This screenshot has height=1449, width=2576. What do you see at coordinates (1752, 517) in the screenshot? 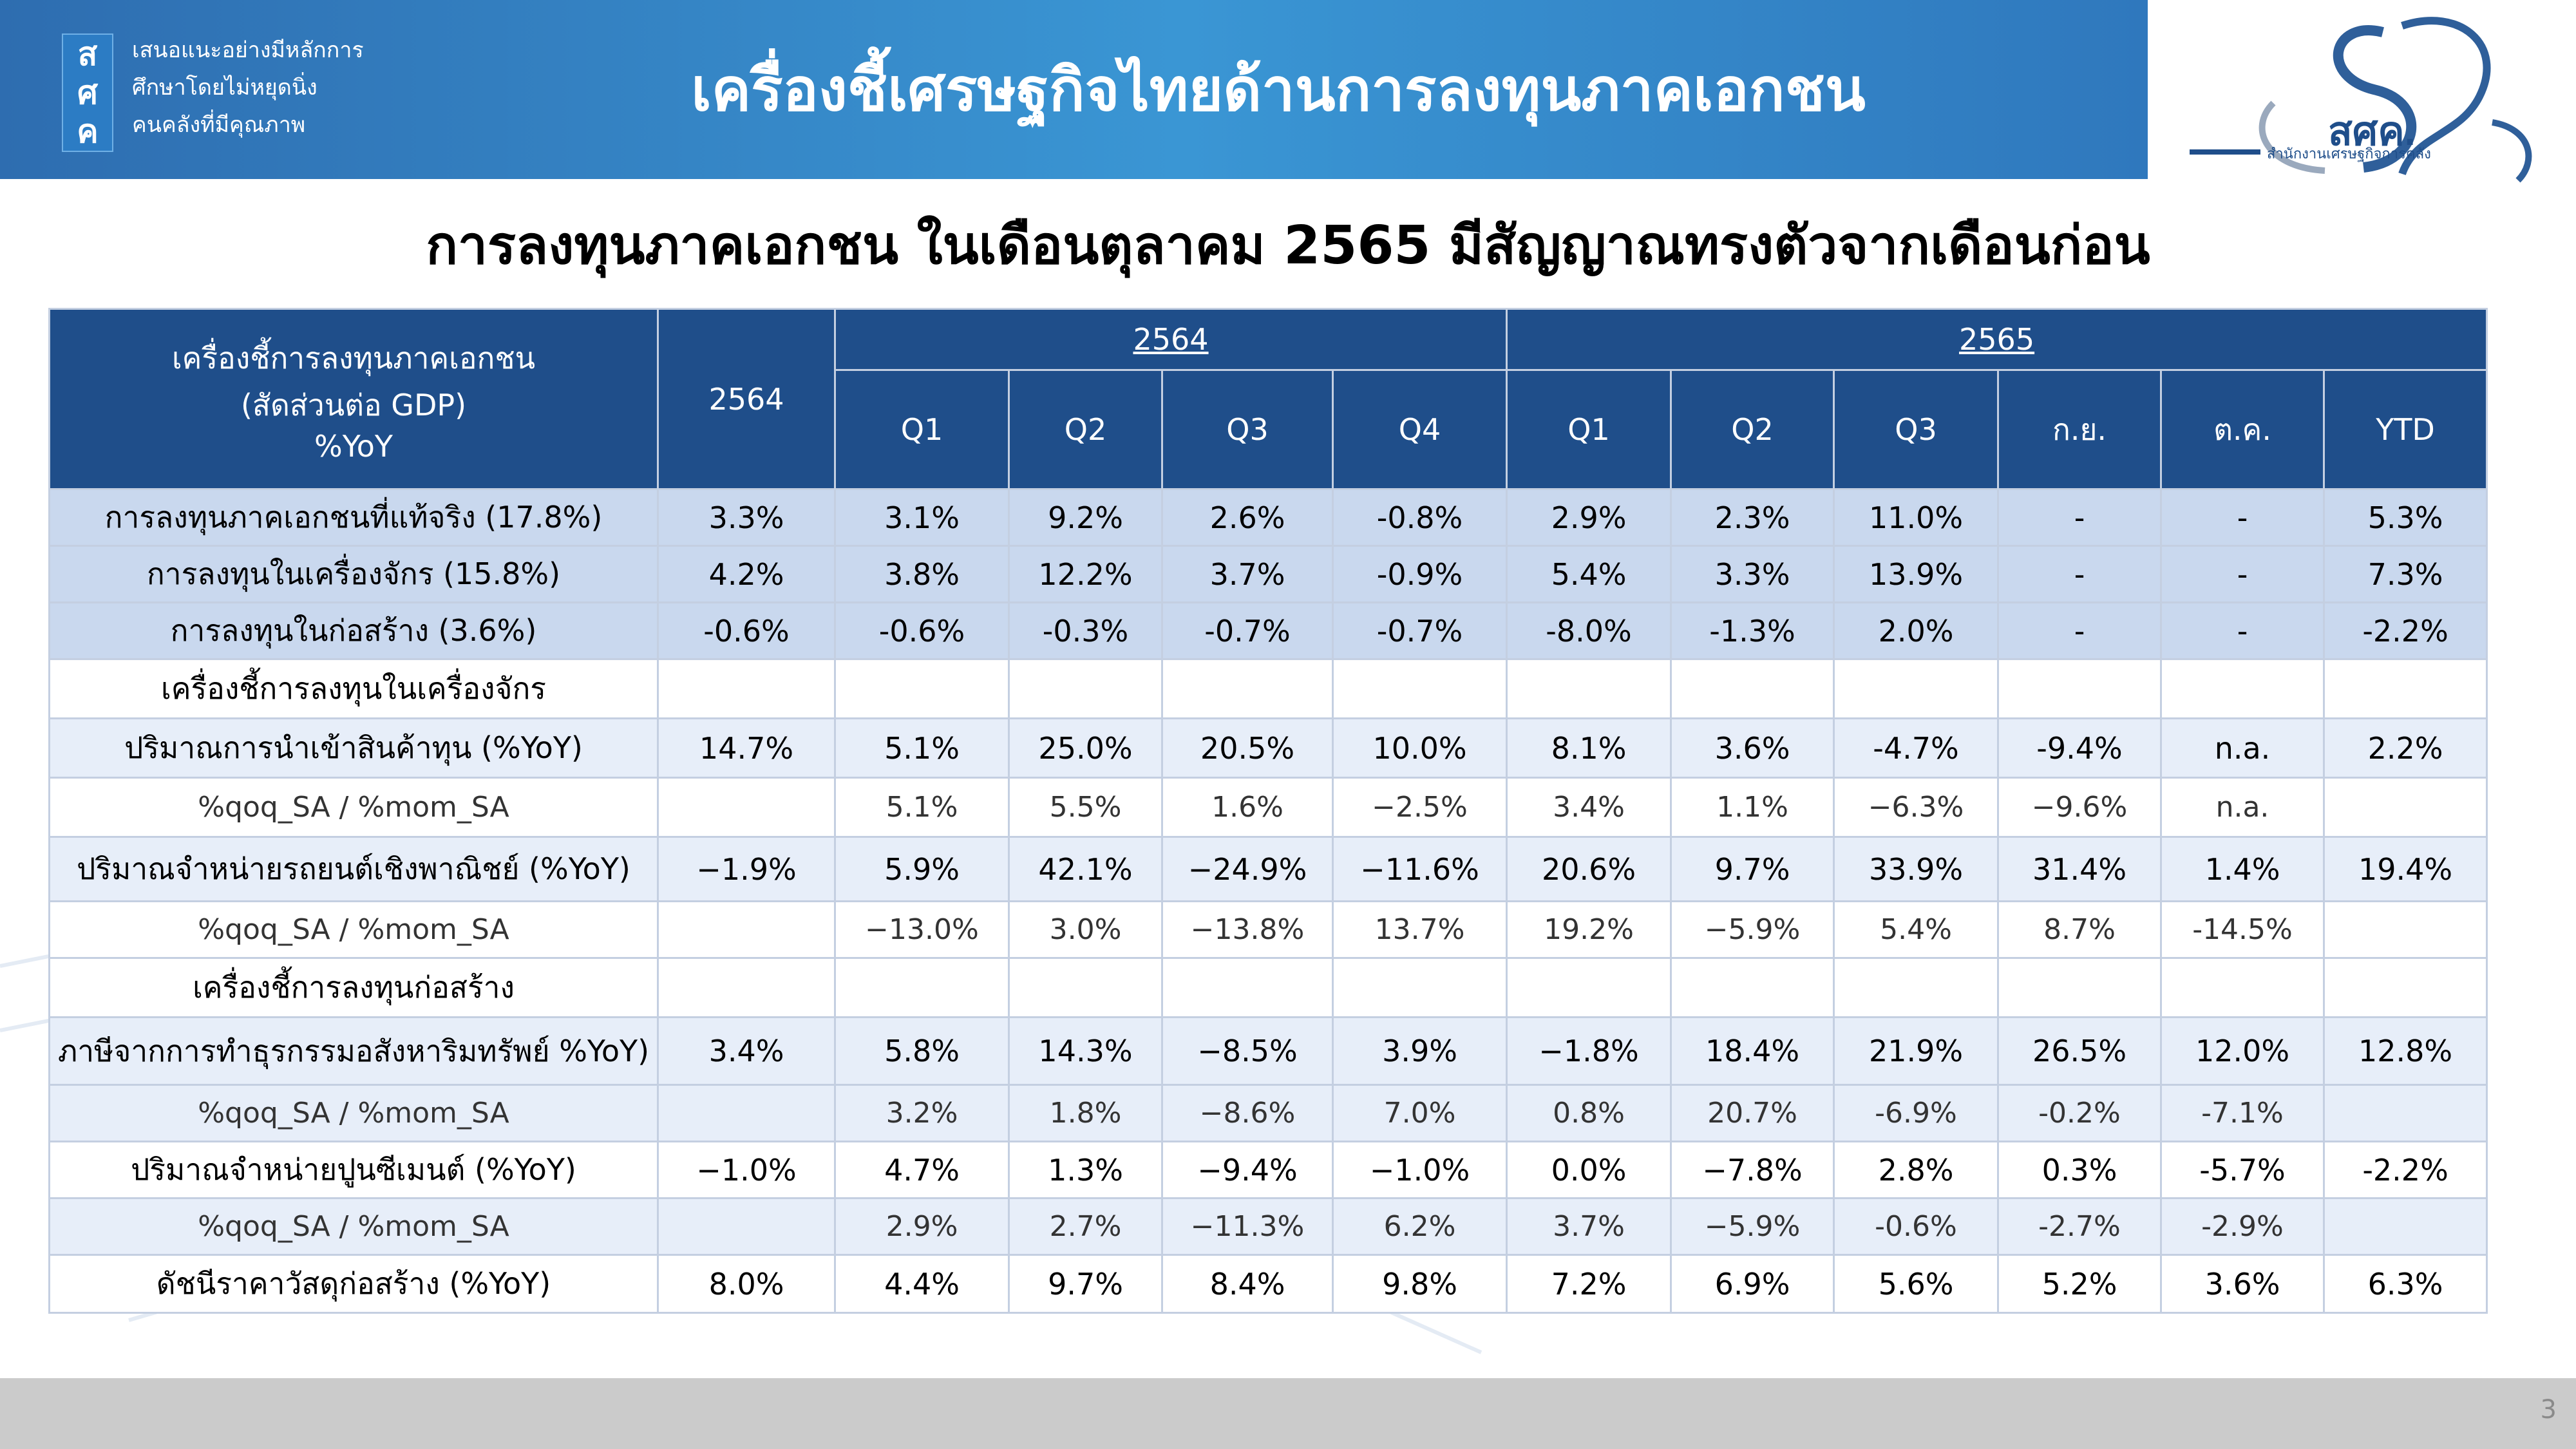
I see `table-cell: 2.3%` at bounding box center [1752, 517].